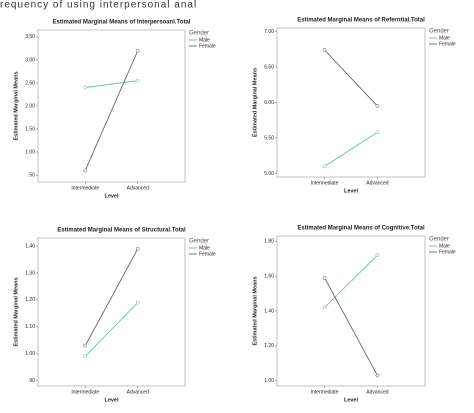 The height and width of the screenshot is (413, 474). Describe the element at coordinates (98, 5) in the screenshot. I see `header-text: requency of using interpersonal anal` at that location.